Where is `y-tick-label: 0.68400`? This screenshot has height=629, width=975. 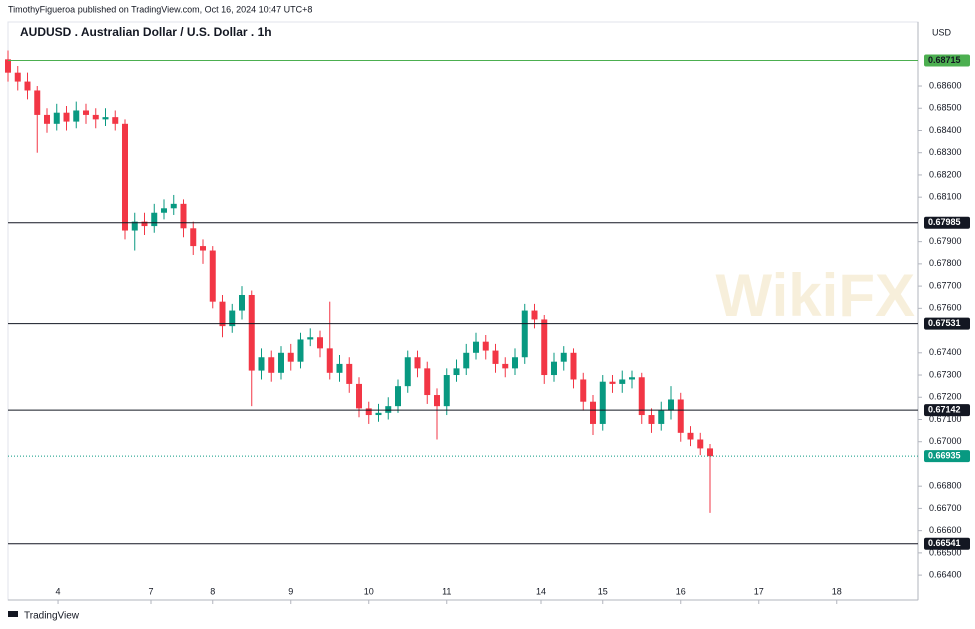 y-tick-label: 0.68400 is located at coordinates (945, 130).